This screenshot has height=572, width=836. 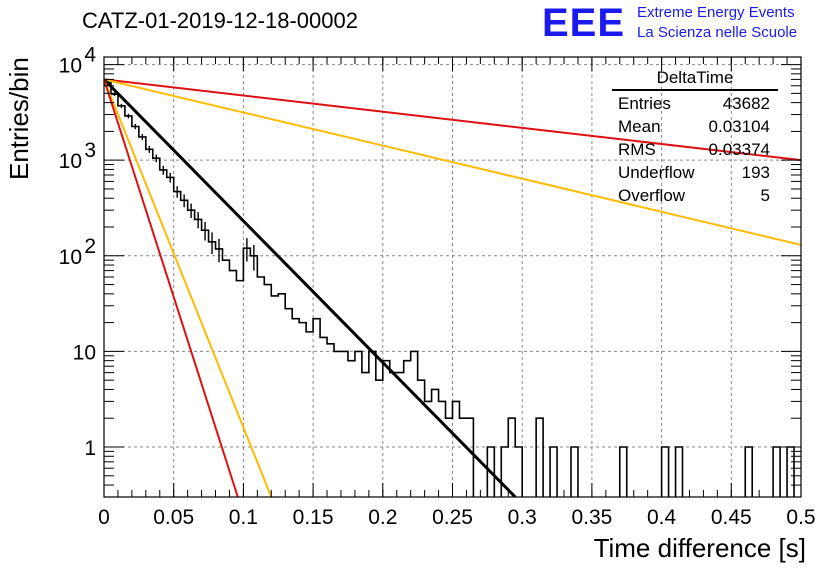 I want to click on x-axis-label: Time difference [s], so click(x=699, y=548).